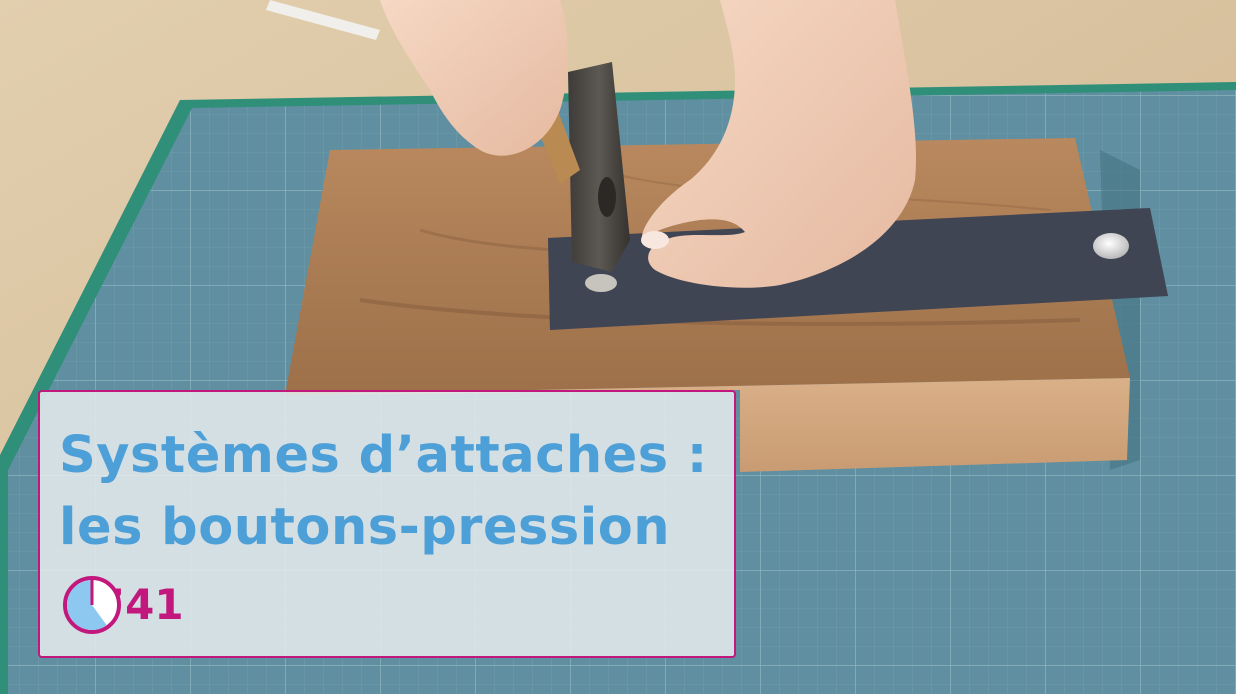 The image size is (1236, 694). Describe the element at coordinates (365, 527) in the screenshot. I see `title-line-2: les boutons-pression` at that location.